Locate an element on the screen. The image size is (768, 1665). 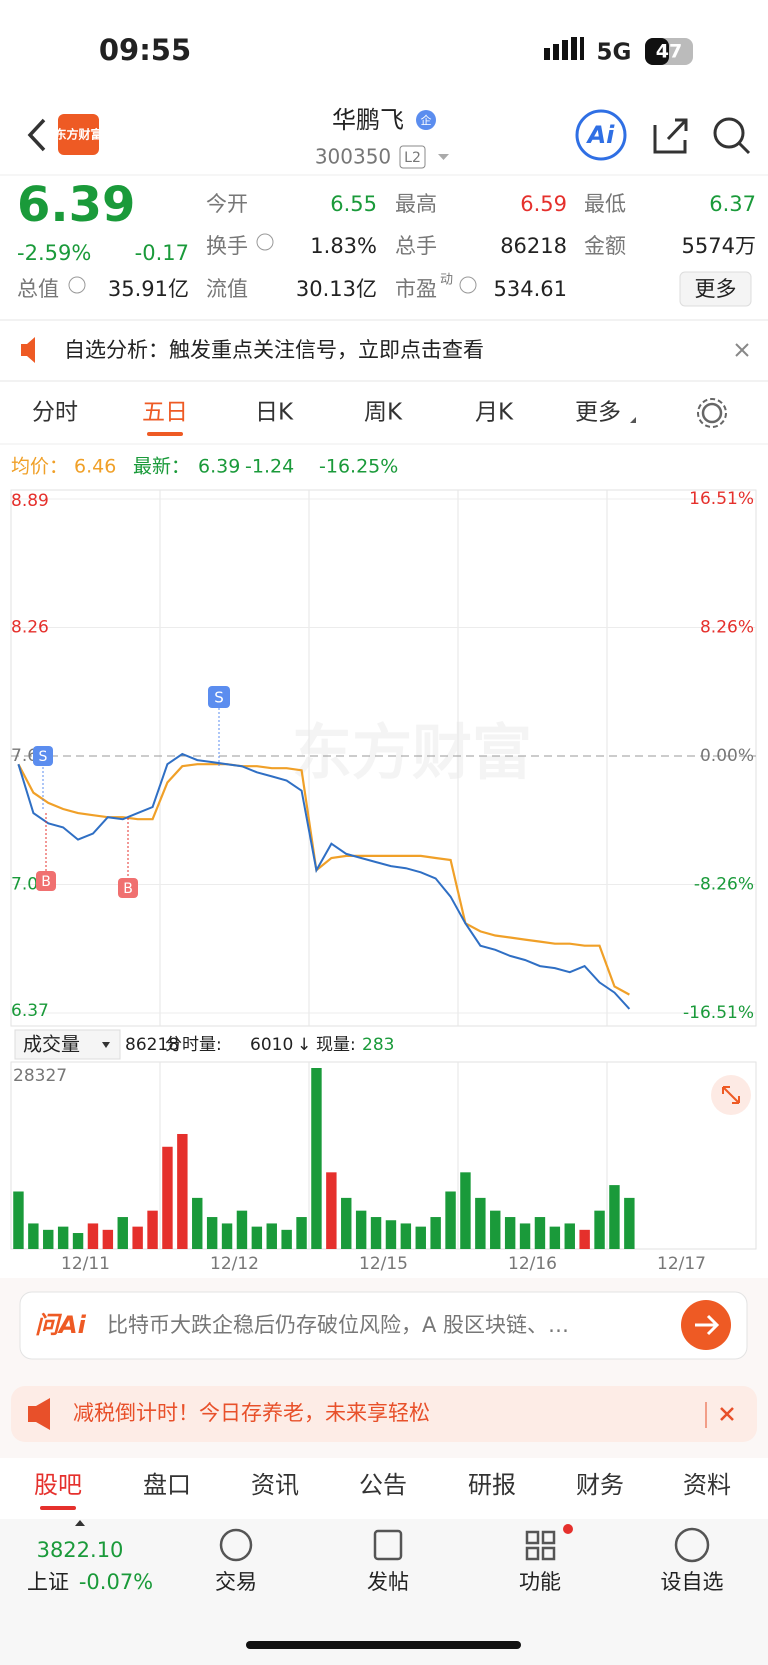
ai-text: Ai is located at coordinates (601, 135).